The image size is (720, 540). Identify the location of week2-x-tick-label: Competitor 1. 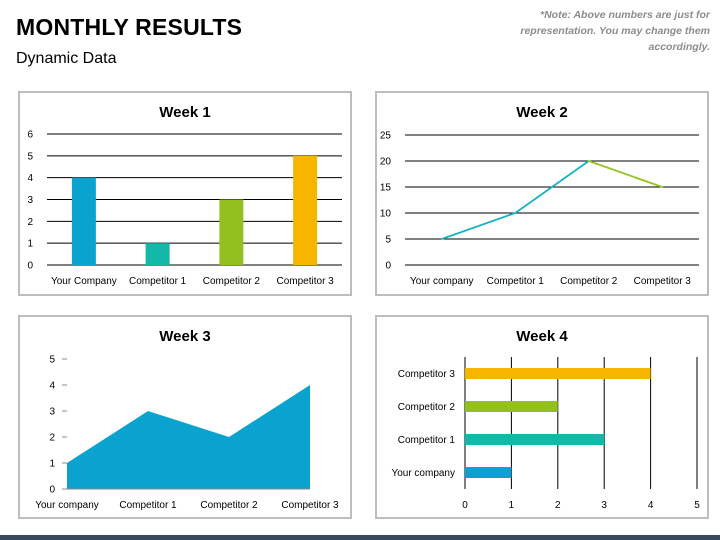
(516, 281).